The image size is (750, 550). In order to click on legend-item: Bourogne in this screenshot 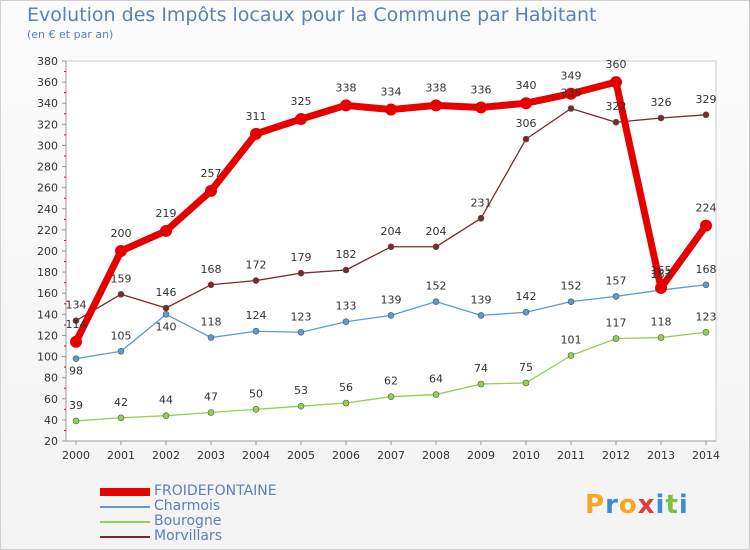, I will do `click(188, 521)`.